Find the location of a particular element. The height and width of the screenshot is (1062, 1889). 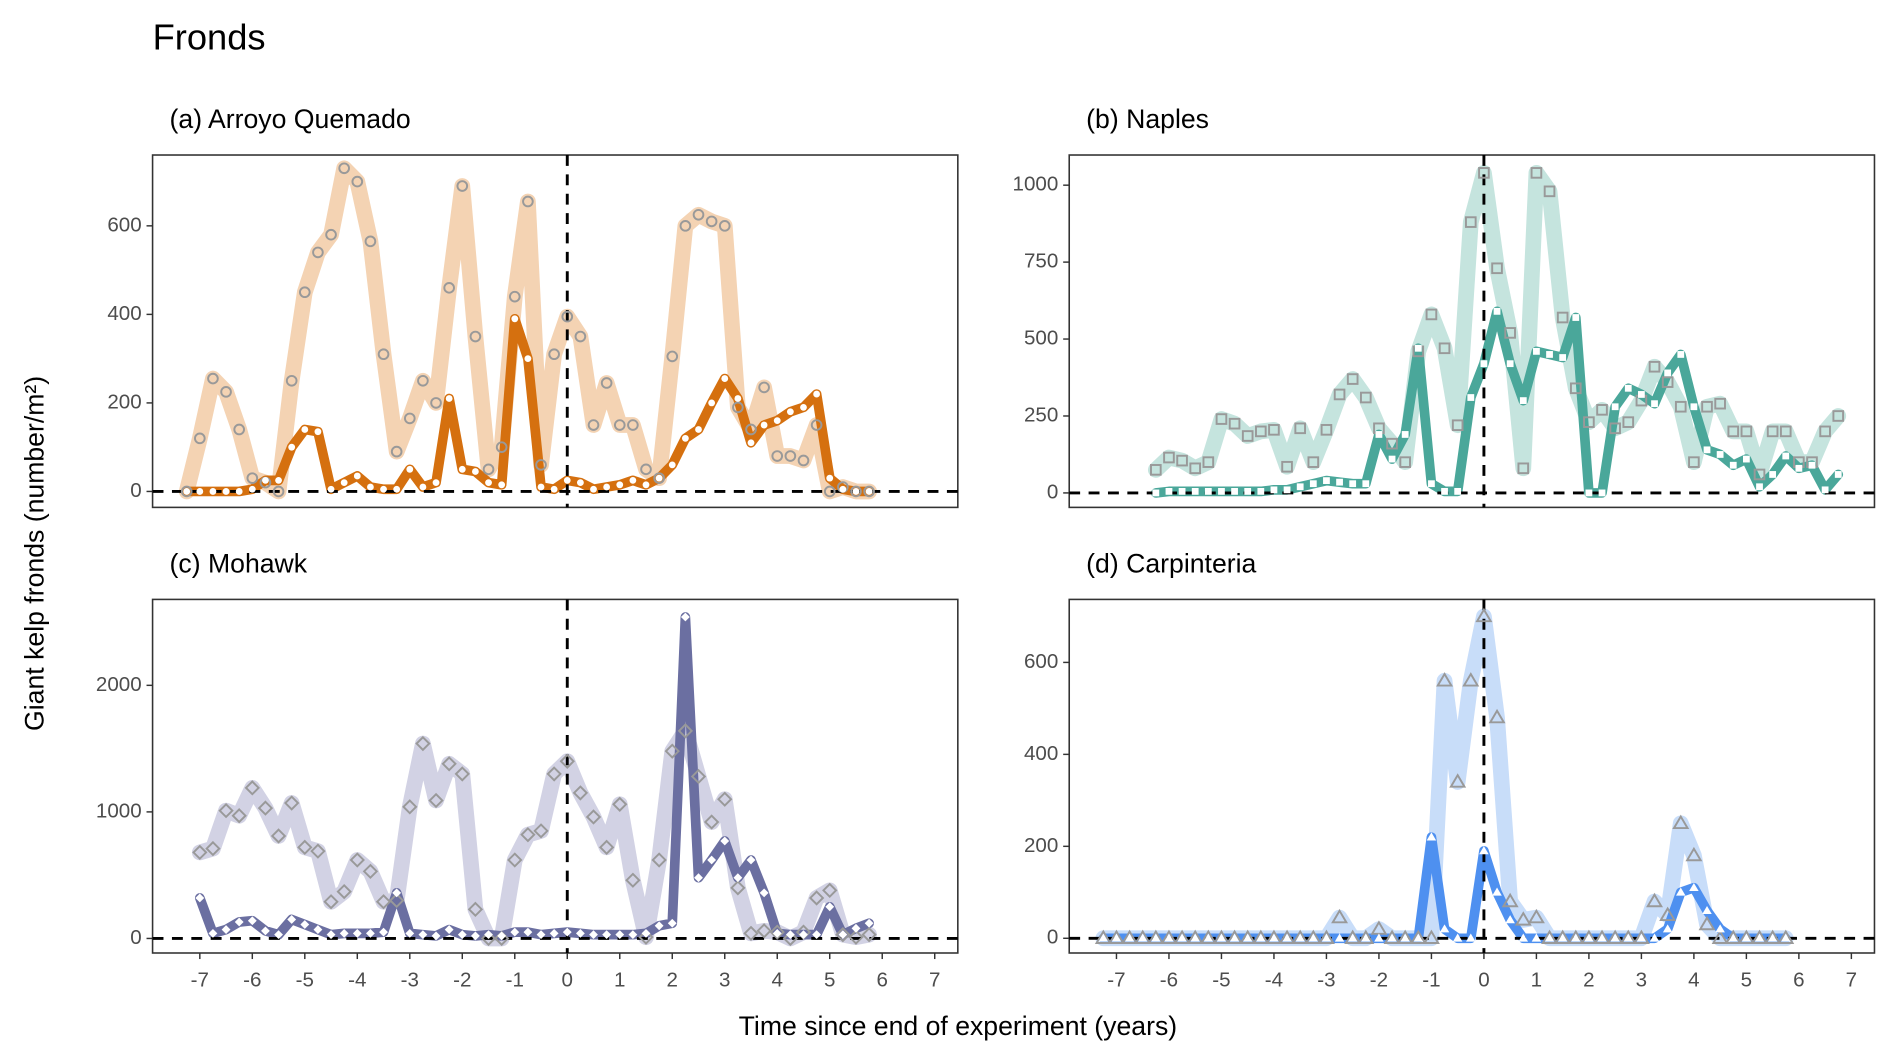

x-tick-label: -7 is located at coordinates (1116, 979).